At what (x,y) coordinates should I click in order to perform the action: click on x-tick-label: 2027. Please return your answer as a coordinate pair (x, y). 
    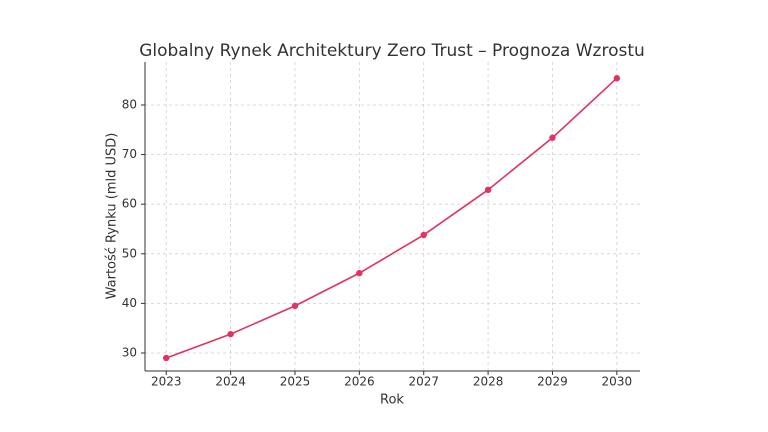
    Looking at the image, I should click on (423, 382).